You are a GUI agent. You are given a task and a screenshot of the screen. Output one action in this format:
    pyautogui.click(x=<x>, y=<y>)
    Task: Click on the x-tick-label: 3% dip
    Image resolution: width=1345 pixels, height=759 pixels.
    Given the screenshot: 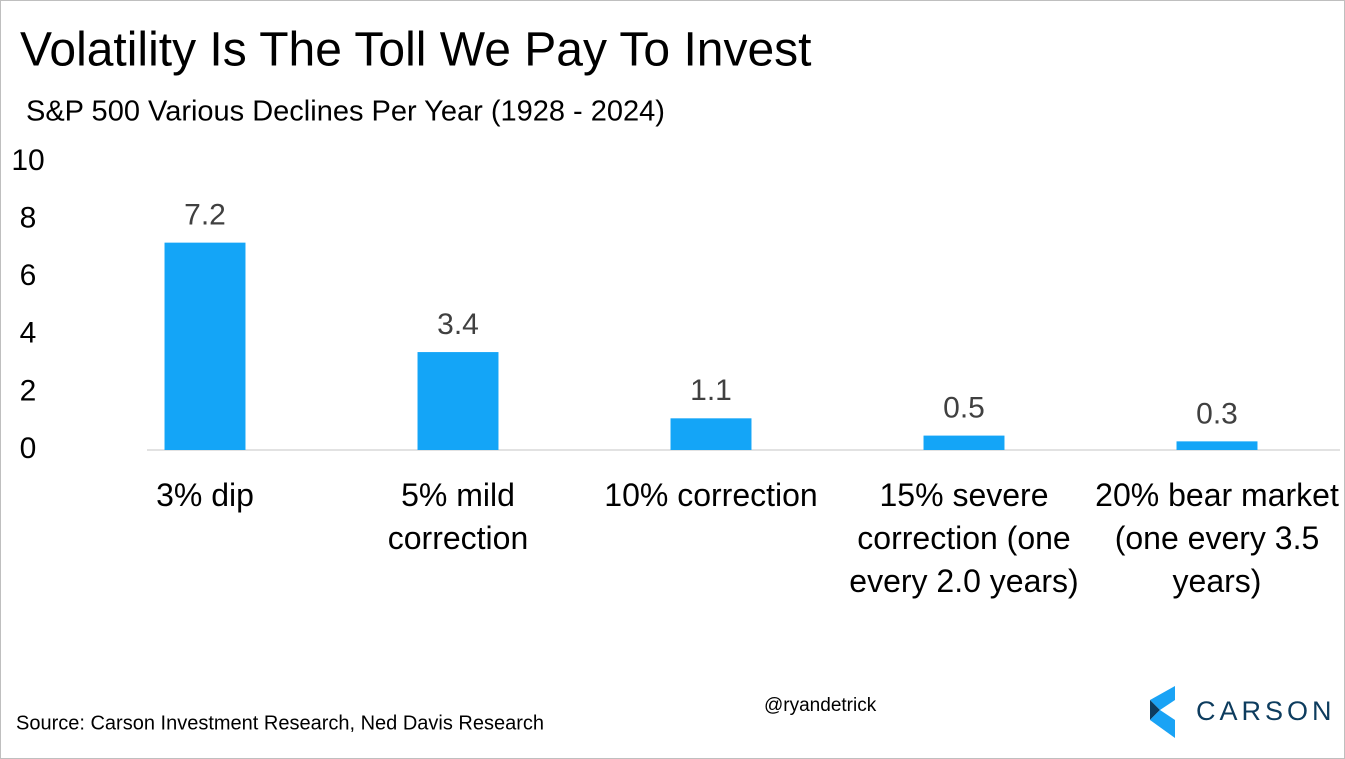 What is the action you would take?
    pyautogui.click(x=205, y=495)
    